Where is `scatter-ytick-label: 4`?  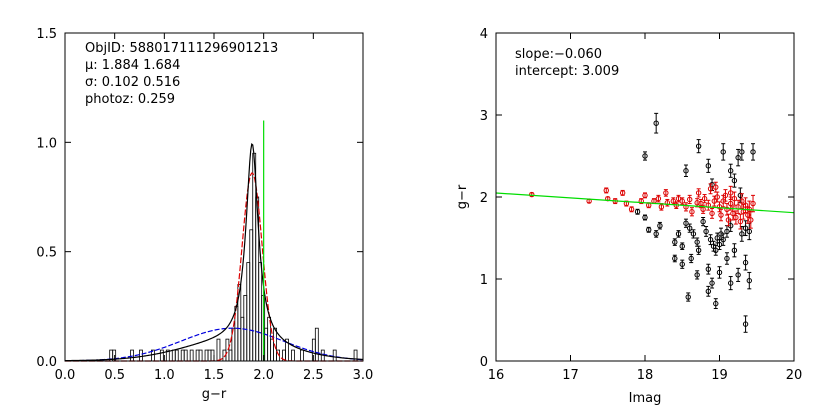 scatter-ytick-label: 4 is located at coordinates (484, 34).